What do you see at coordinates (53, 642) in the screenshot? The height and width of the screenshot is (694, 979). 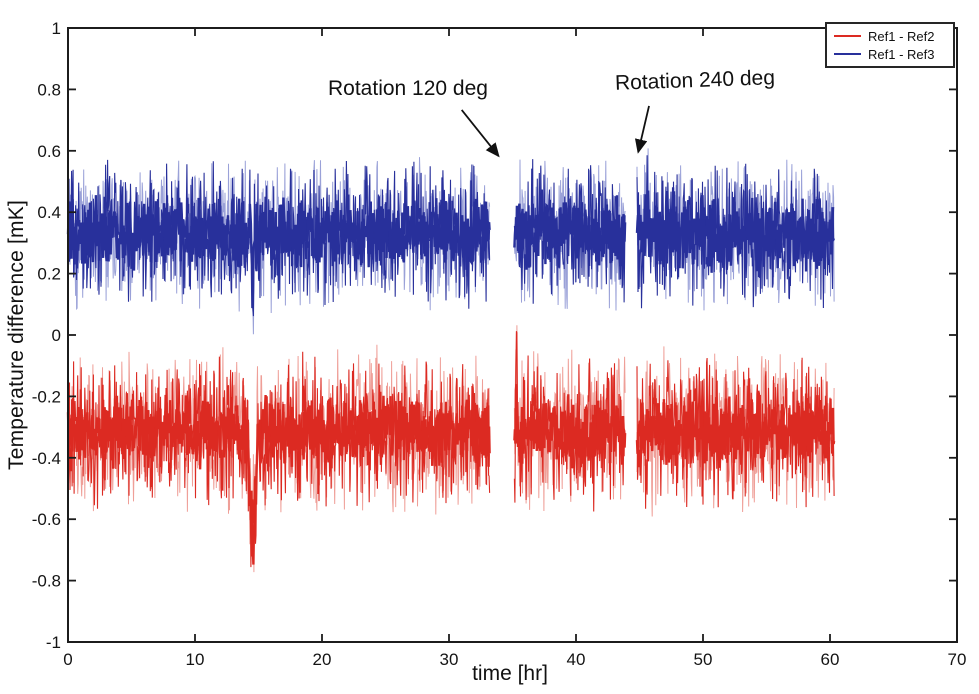 I see `svg-text: -1` at bounding box center [53, 642].